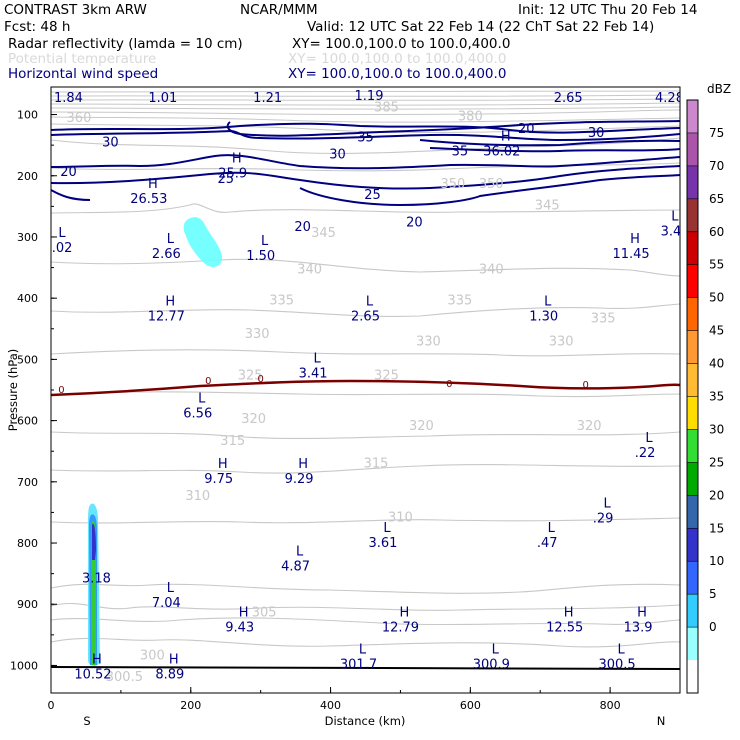 The height and width of the screenshot is (740, 740). Describe the element at coordinates (716, 331) in the screenshot. I see `colorbar-label: 45` at that location.